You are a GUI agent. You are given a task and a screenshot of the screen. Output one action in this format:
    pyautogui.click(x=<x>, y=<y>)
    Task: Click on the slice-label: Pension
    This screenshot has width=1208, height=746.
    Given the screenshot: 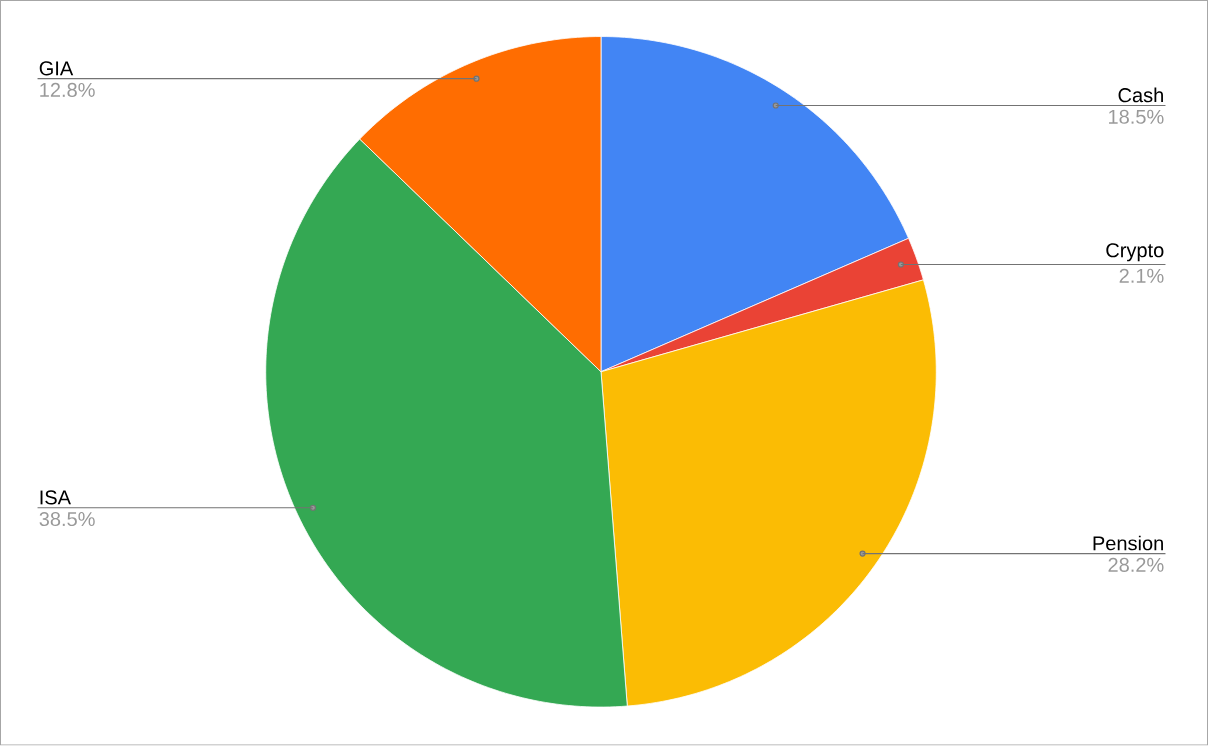 What is the action you would take?
    pyautogui.click(x=1128, y=543)
    